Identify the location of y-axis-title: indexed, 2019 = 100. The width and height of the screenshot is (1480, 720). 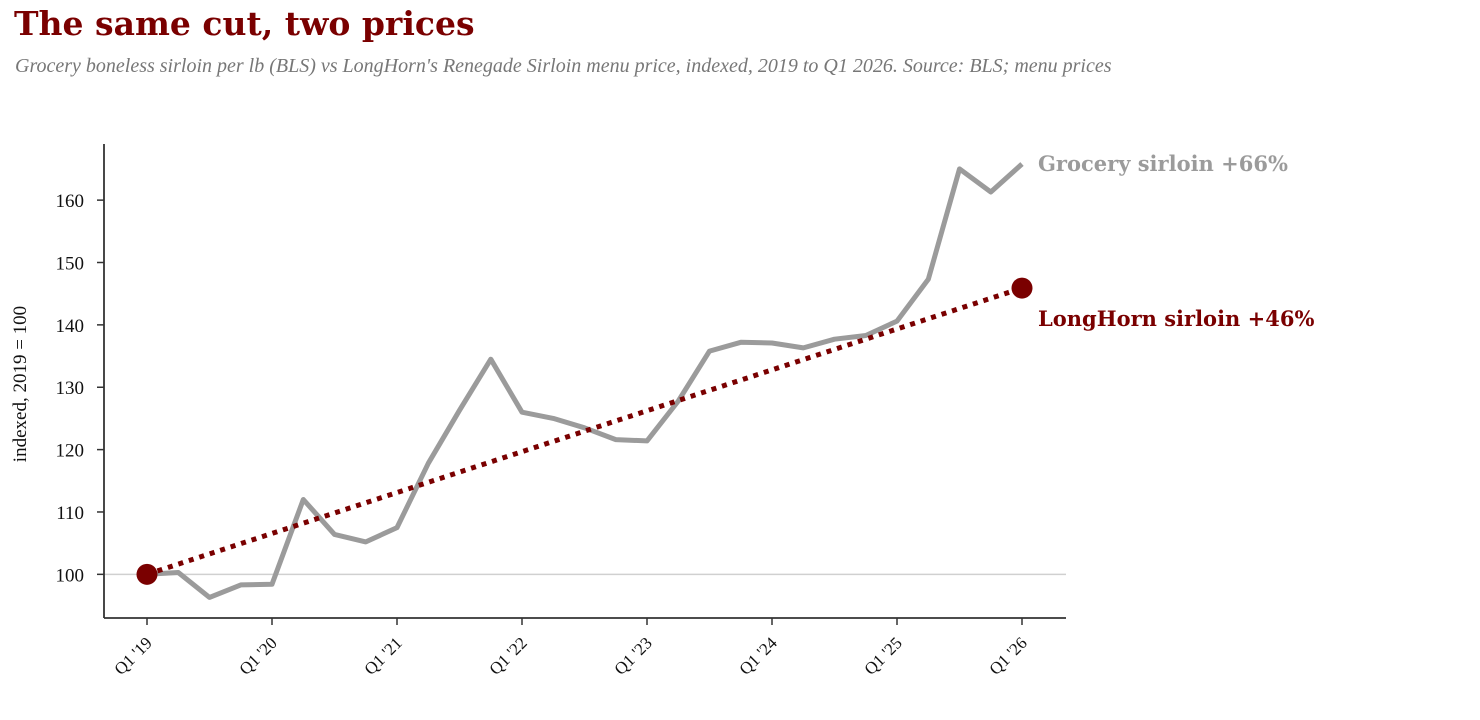
(20, 384).